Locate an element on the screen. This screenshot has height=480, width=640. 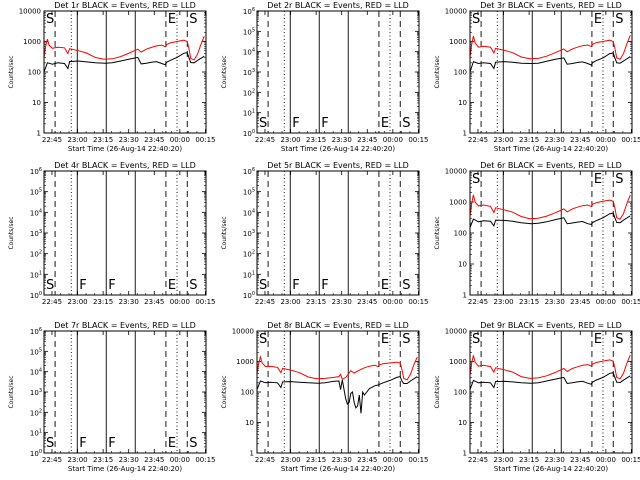
panel-title: Det 5r BLACK = Events, RED = LLD is located at coordinates (338, 165).